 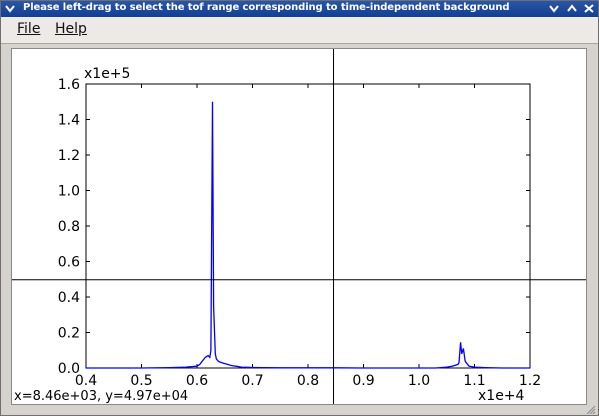 I want to click on x-tick-label: 0.9, so click(x=363, y=381).